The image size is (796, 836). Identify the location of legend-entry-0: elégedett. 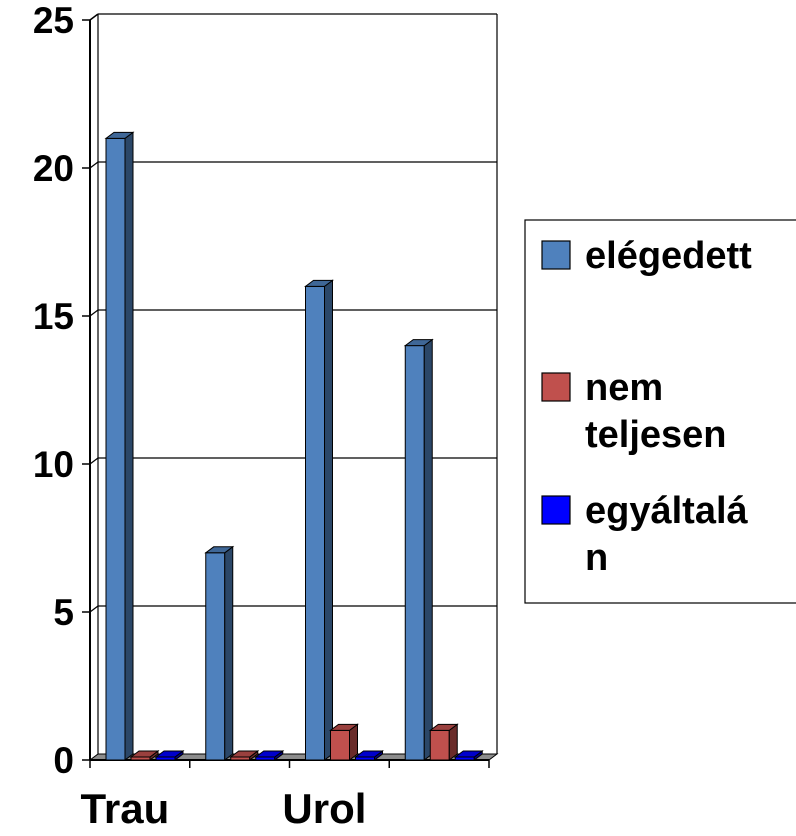
(646, 256).